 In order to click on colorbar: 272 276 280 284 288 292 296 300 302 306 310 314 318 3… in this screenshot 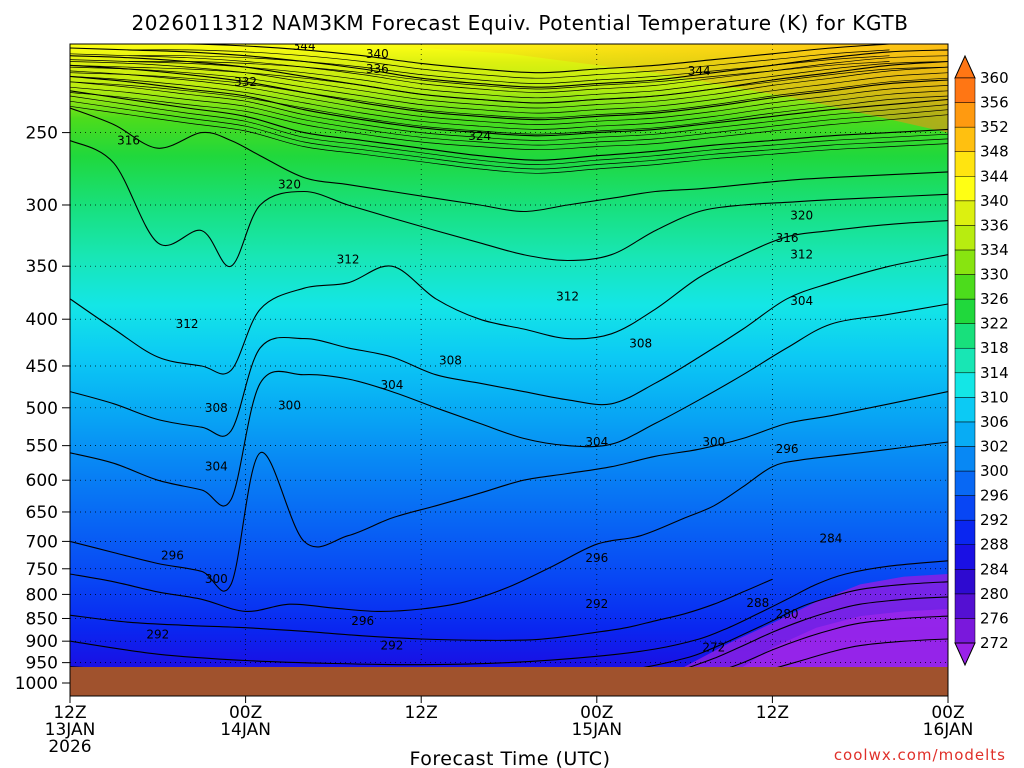, I will do `click(981, 360)`.